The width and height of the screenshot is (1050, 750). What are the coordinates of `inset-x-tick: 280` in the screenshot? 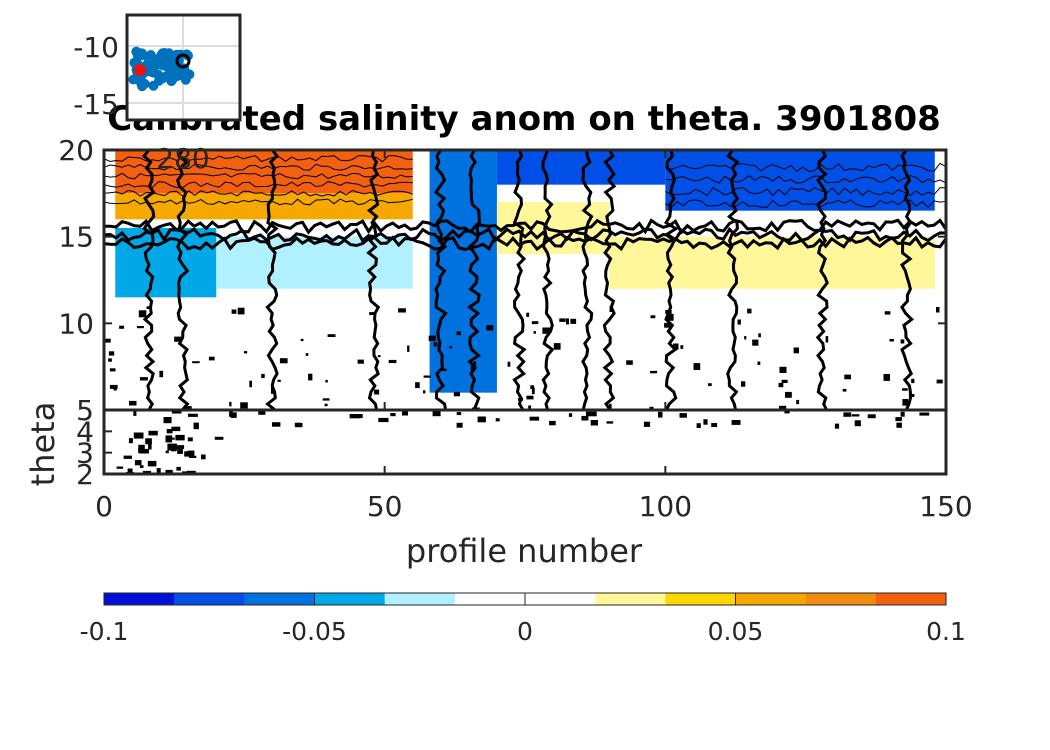 It's located at (182, 158).